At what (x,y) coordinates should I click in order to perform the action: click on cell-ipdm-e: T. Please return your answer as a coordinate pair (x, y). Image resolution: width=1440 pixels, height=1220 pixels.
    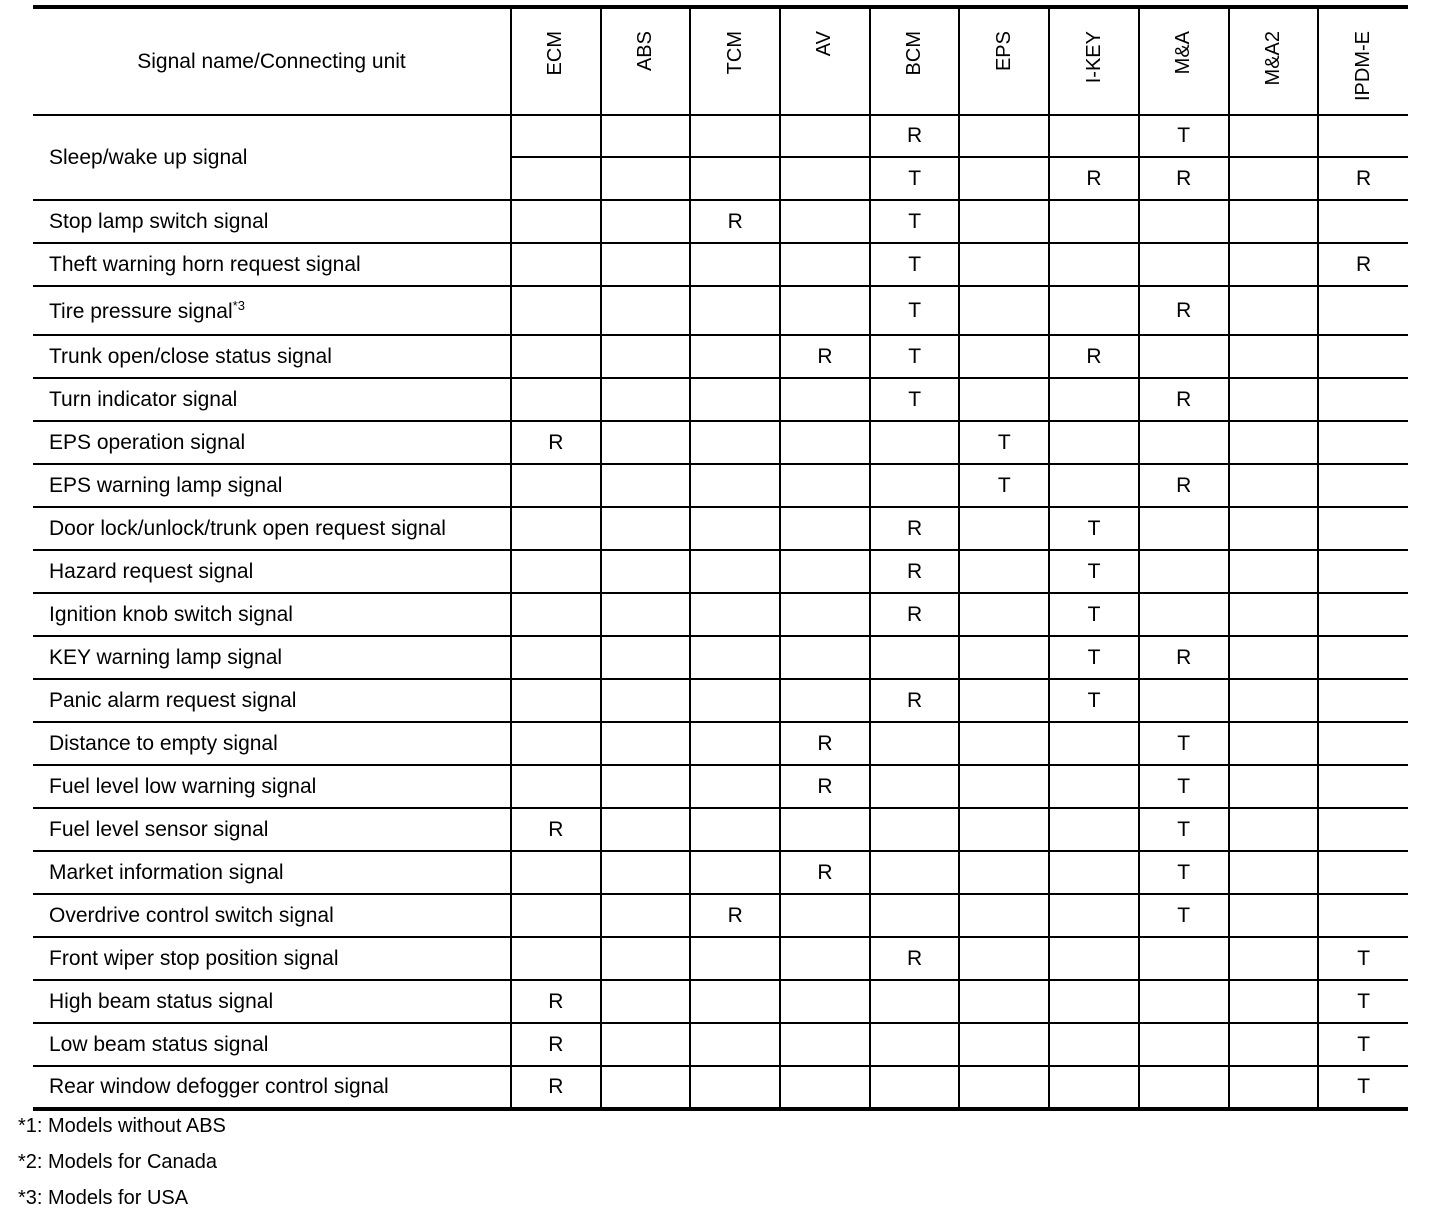
    Looking at the image, I should click on (1362, 959).